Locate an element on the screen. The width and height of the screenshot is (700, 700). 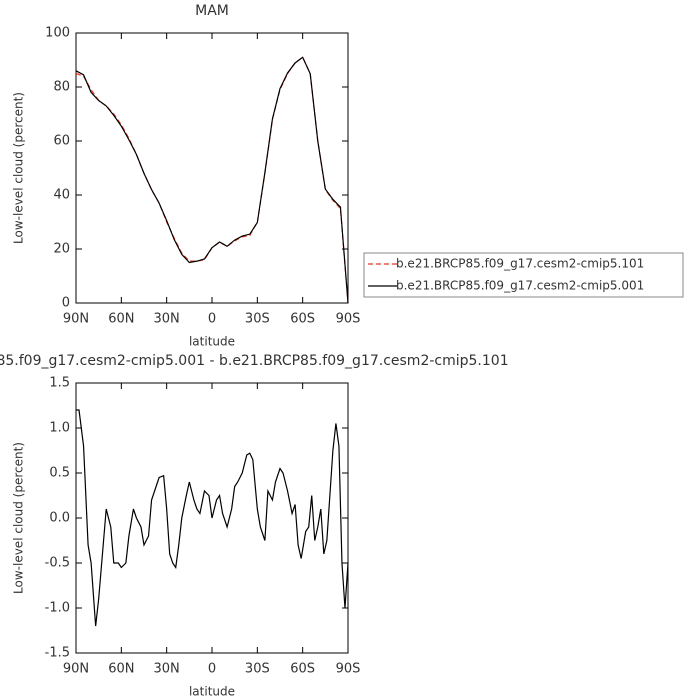
y-tick-label: 100 is located at coordinates (57, 33).